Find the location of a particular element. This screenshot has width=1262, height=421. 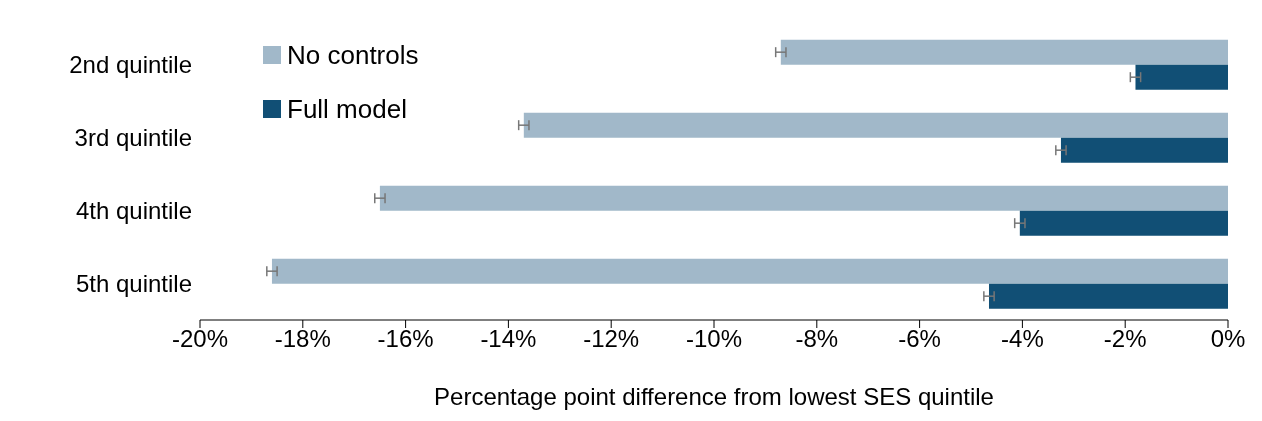

x-tick-label: -14% is located at coordinates (508, 339).